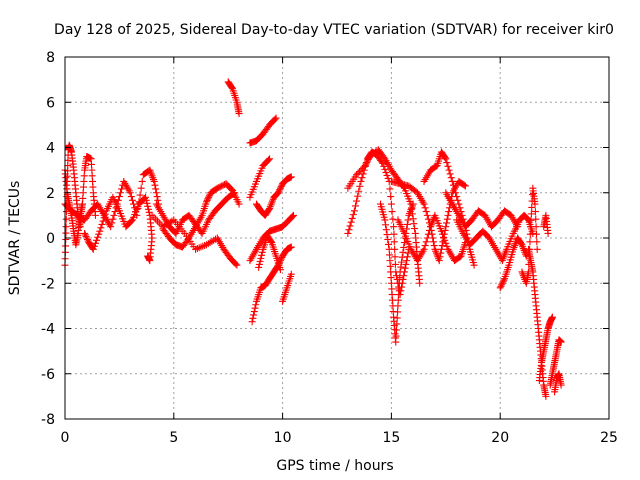 This screenshot has width=640, height=480. What do you see at coordinates (48, 330) in the screenshot?
I see `y-tick-label: -4` at bounding box center [48, 330].